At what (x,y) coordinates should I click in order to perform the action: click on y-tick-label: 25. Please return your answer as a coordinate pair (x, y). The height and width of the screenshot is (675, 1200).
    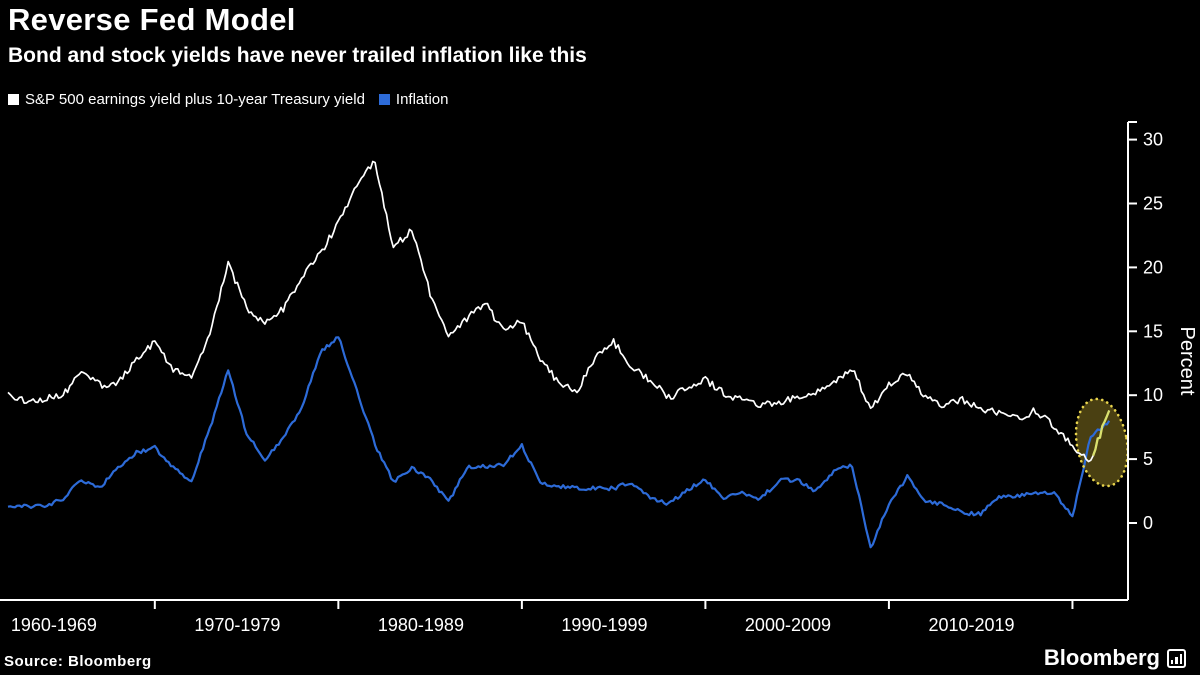
    Looking at the image, I should click on (1153, 204).